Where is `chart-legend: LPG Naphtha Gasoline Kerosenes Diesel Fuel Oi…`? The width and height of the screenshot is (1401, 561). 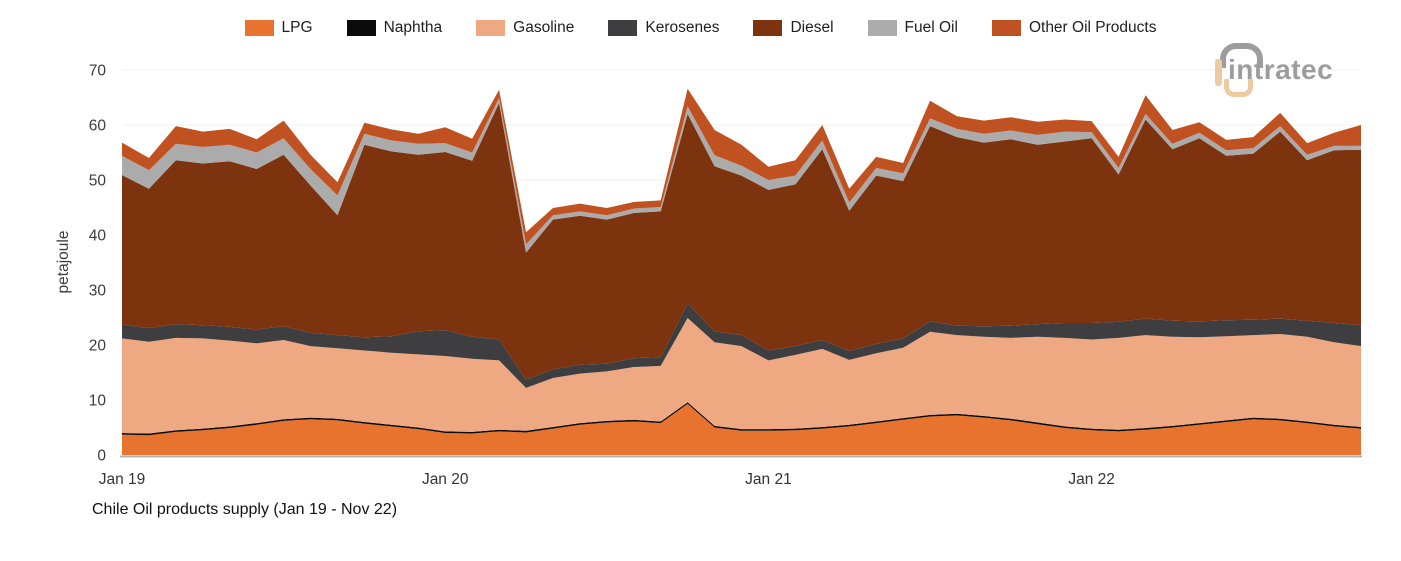 chart-legend: LPG Naphtha Gasoline Kerosenes Diesel Fuel Oi… is located at coordinates (700, 28).